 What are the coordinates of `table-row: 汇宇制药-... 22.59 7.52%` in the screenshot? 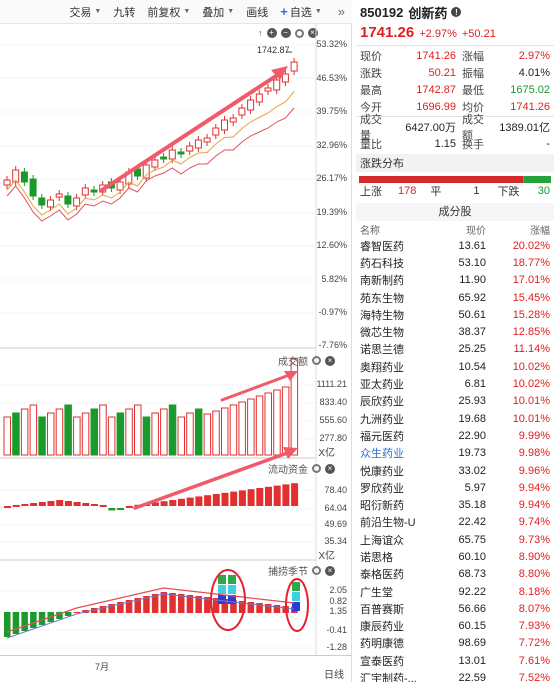 It's located at (455, 675).